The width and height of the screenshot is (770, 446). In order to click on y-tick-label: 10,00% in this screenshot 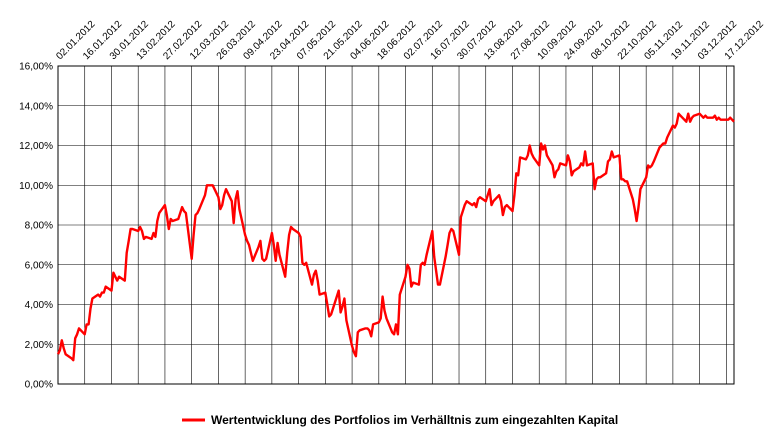, I will do `click(36, 186)`.